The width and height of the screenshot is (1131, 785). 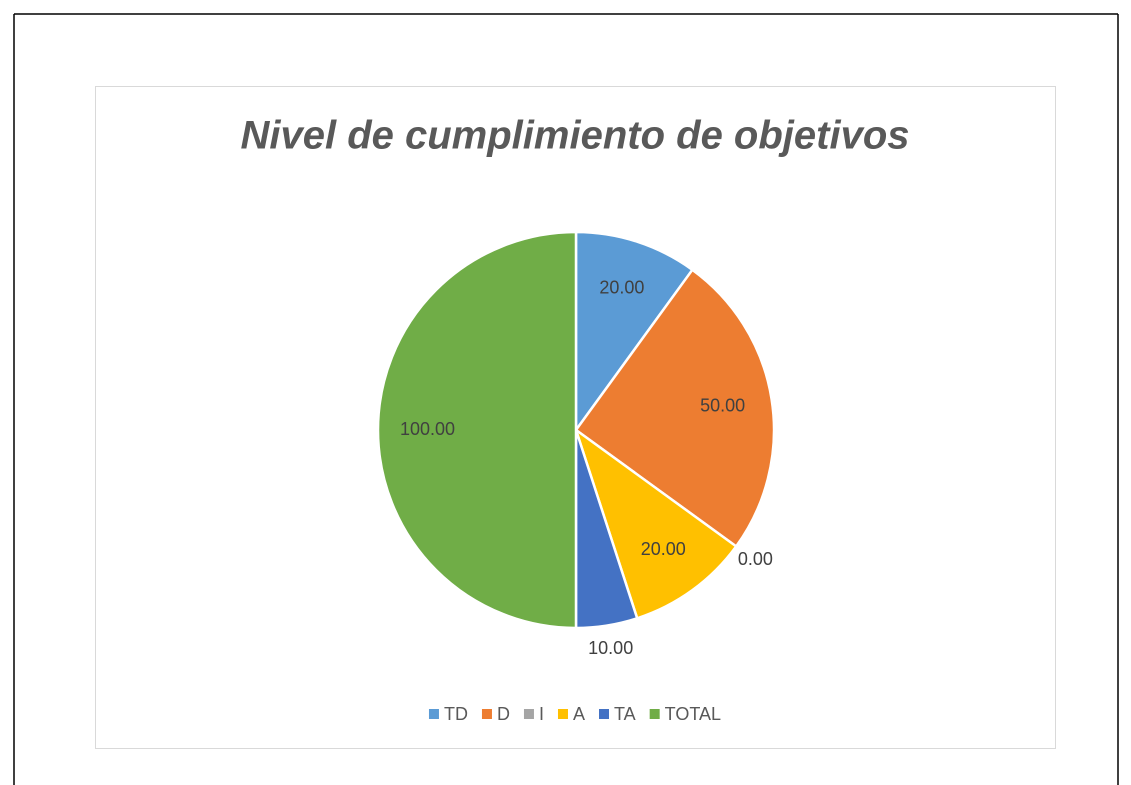 I want to click on legend-label: TD, so click(x=456, y=714).